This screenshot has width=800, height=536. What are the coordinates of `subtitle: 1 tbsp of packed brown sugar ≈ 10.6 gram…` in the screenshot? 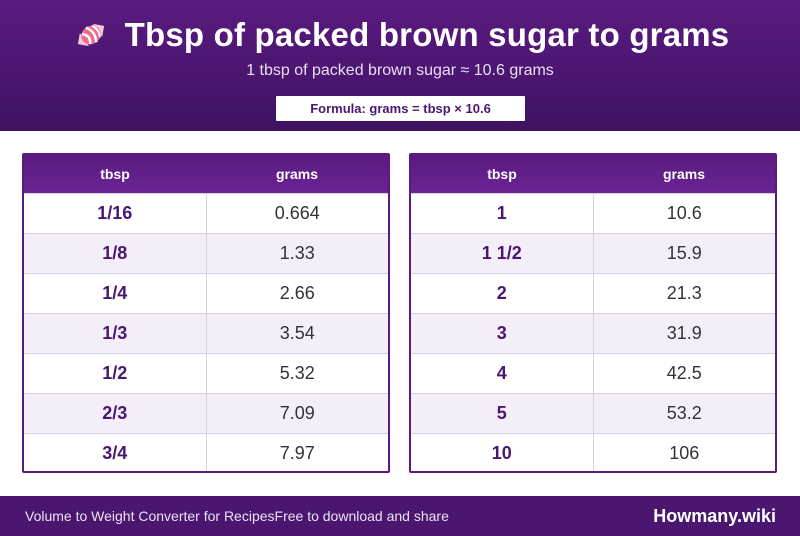 It's located at (400, 70).